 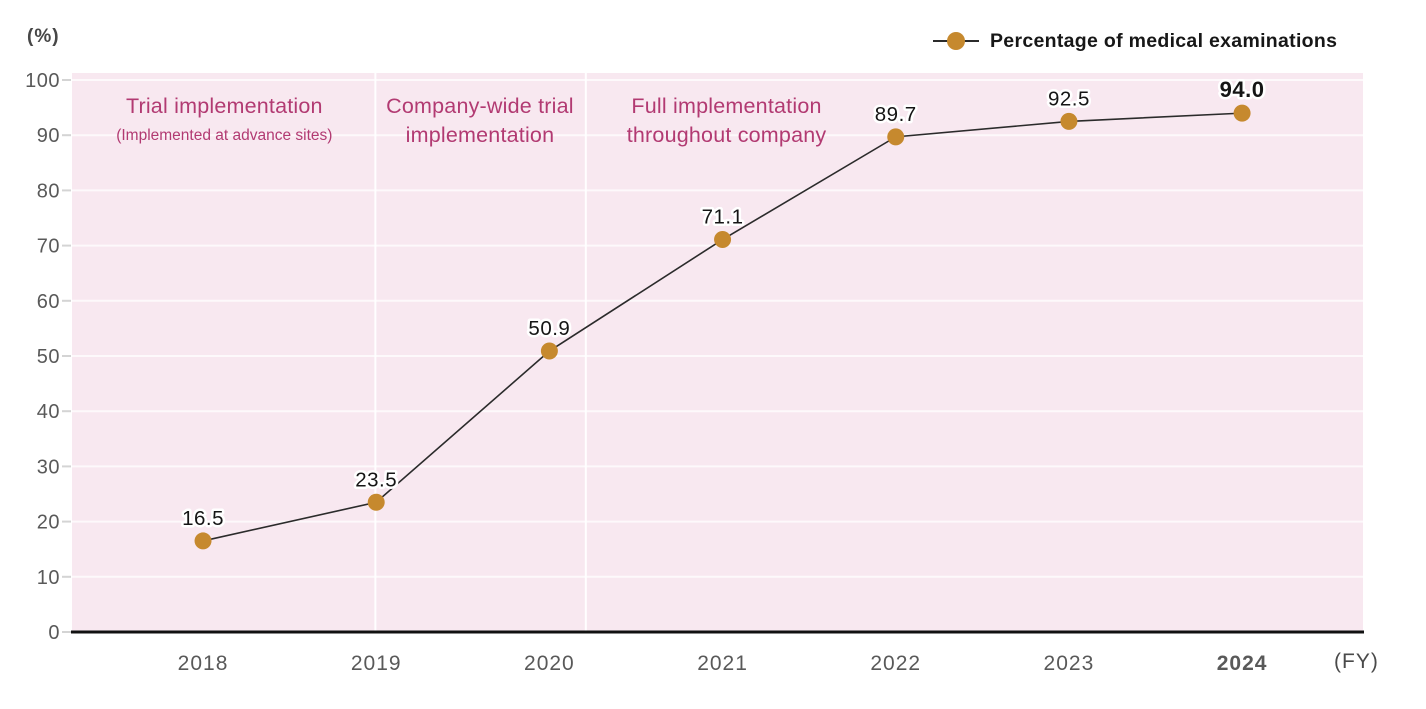 What do you see at coordinates (48, 357) in the screenshot?
I see `y-tick-label: 50` at bounding box center [48, 357].